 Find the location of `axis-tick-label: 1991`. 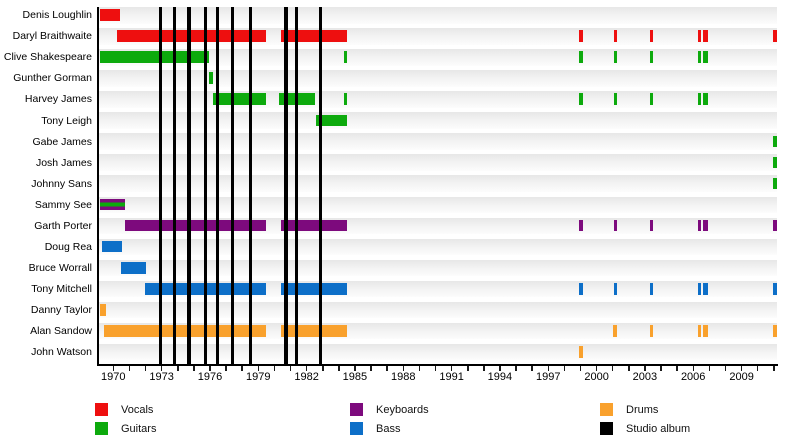

axis-tick-label: 1991 is located at coordinates (451, 377).